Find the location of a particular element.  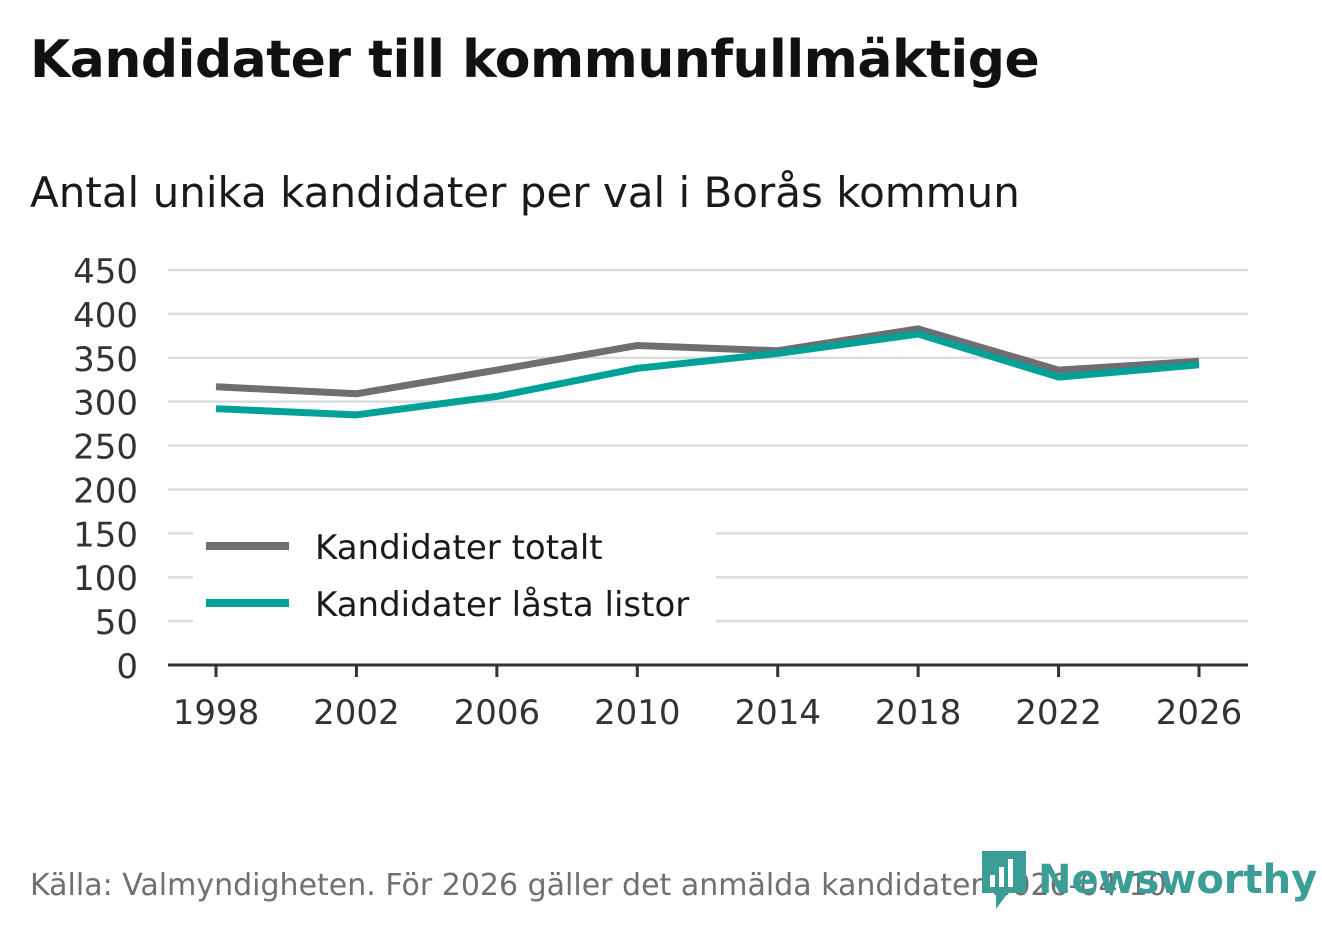

x-tick-label: 2002 is located at coordinates (356, 713).